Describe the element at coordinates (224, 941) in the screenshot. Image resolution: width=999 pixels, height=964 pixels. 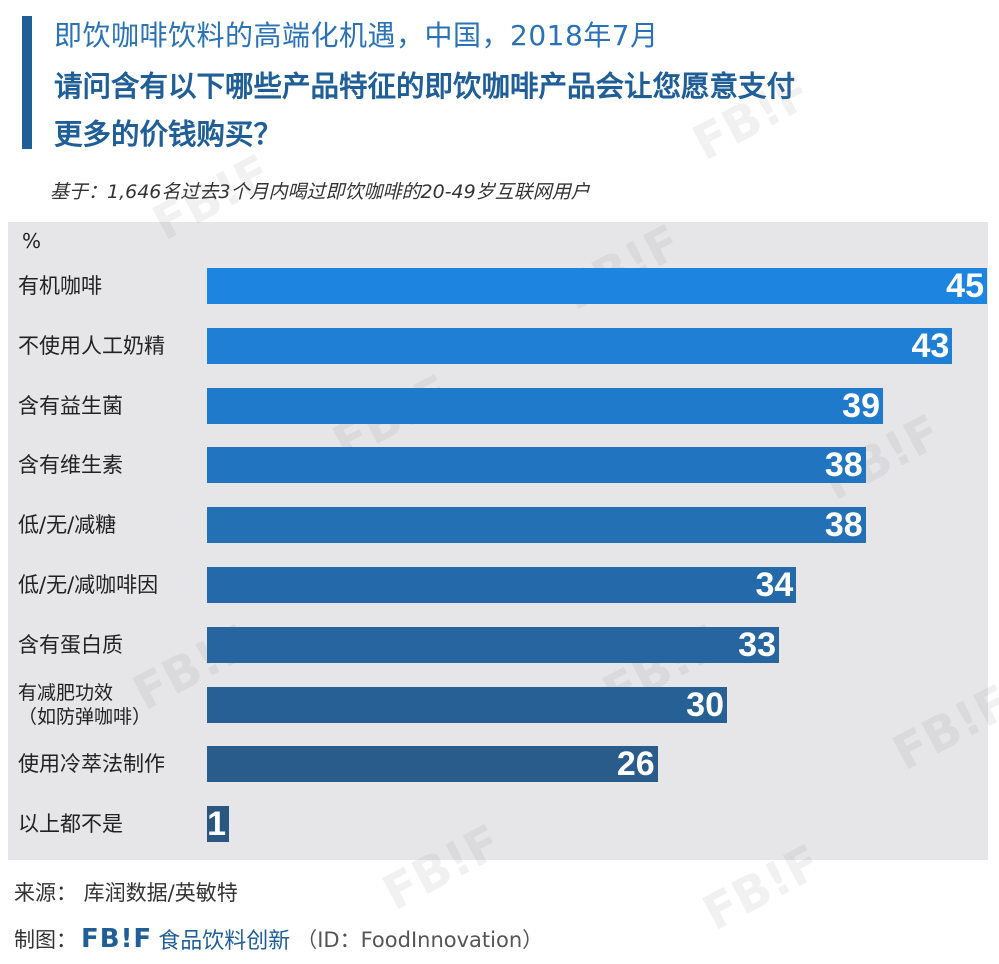
I see `credit-brand: 食品饮料创新` at that location.